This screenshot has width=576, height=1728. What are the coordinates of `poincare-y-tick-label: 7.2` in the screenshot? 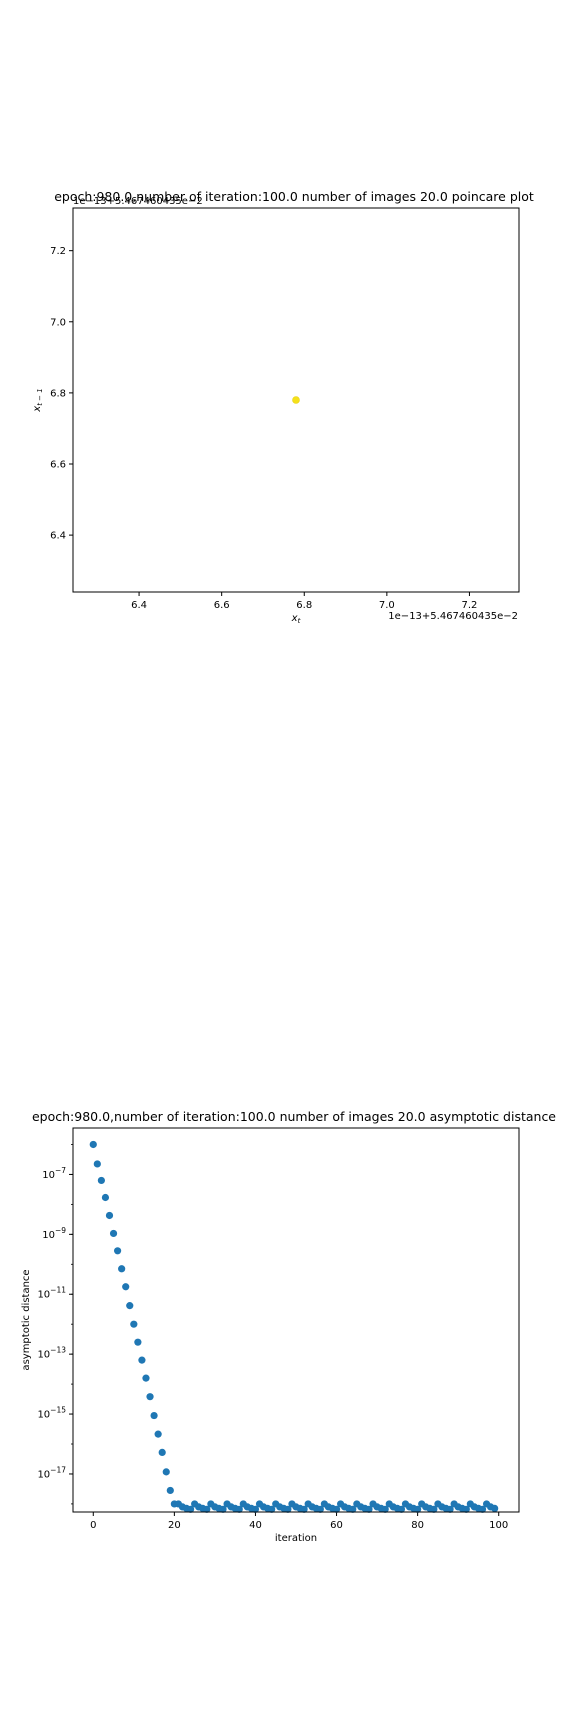 It's located at (58, 251).